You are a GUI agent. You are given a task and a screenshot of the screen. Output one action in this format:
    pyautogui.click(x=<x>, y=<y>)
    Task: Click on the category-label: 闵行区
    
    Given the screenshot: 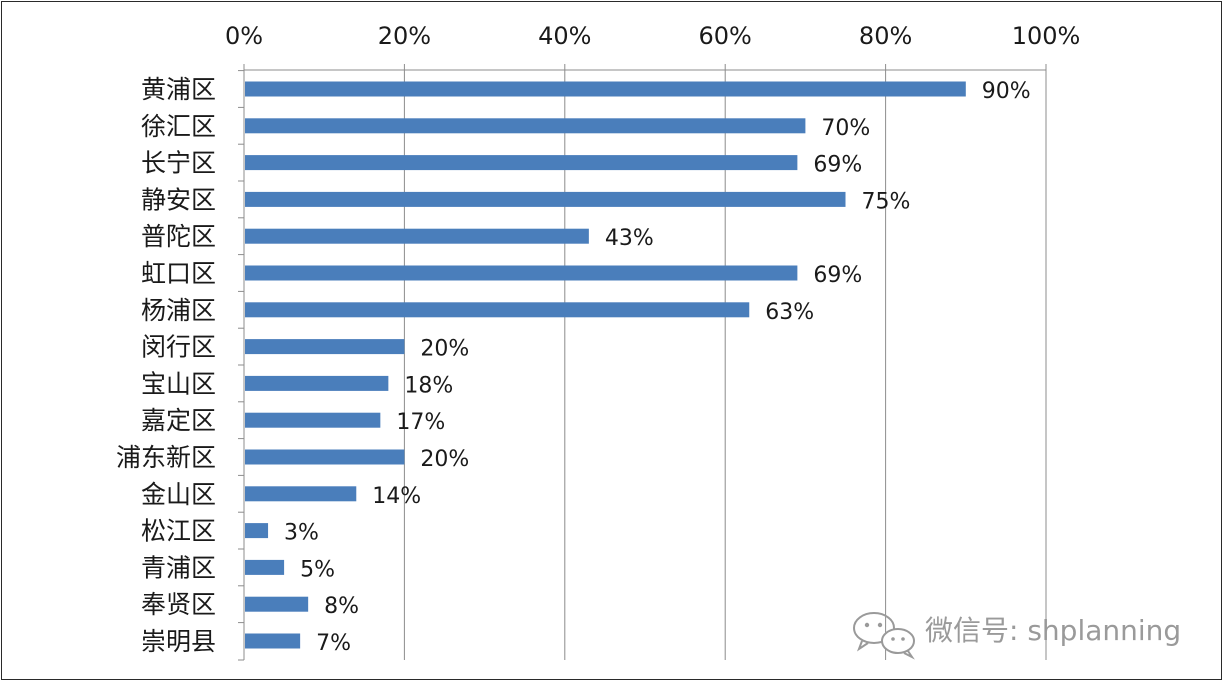 What is the action you would take?
    pyautogui.click(x=178, y=347)
    